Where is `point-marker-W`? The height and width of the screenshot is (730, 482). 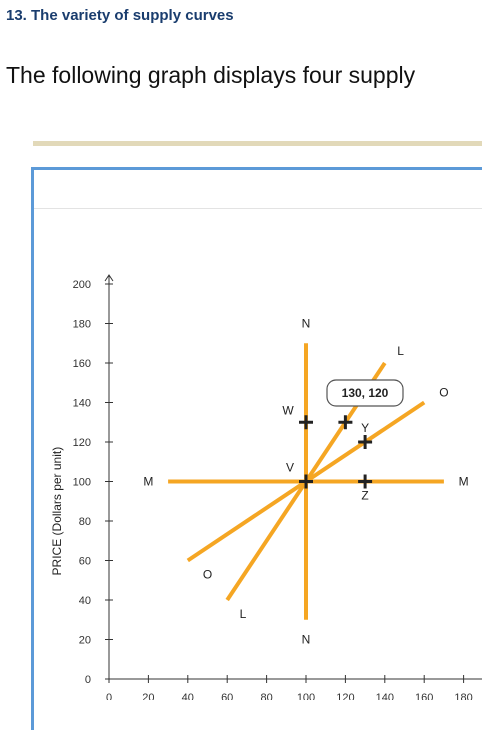 point-marker-W is located at coordinates (306, 422).